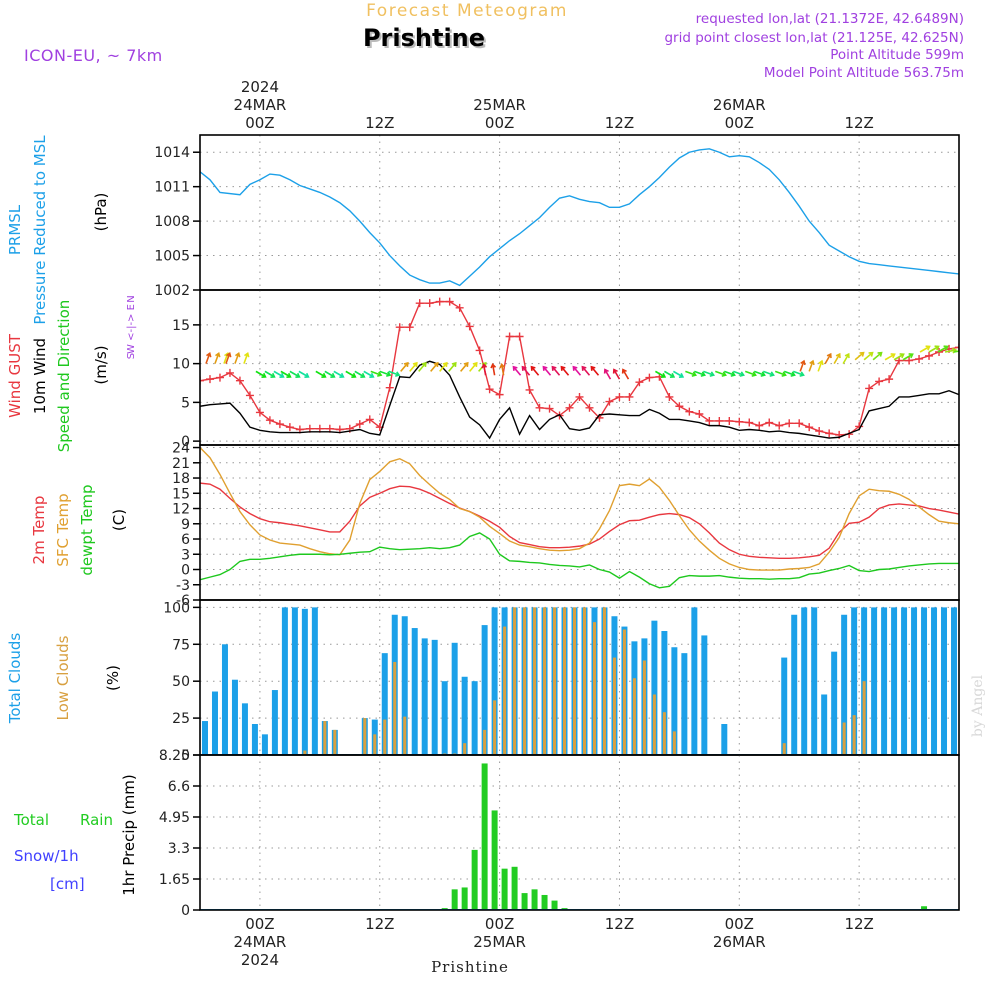 This screenshot has width=1000, height=1000. What do you see at coordinates (499, 942) in the screenshot?
I see `bottom-time-label: 25MAR` at bounding box center [499, 942].